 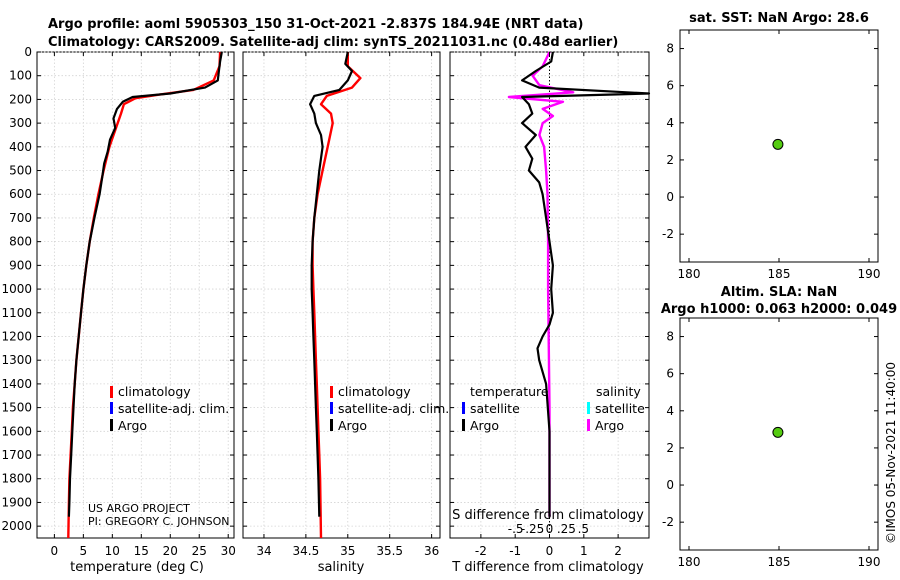 What do you see at coordinates (891, 453) in the screenshot?
I see `watermark: ©IMOS 05-Nov-2021 11:40:00` at bounding box center [891, 453].